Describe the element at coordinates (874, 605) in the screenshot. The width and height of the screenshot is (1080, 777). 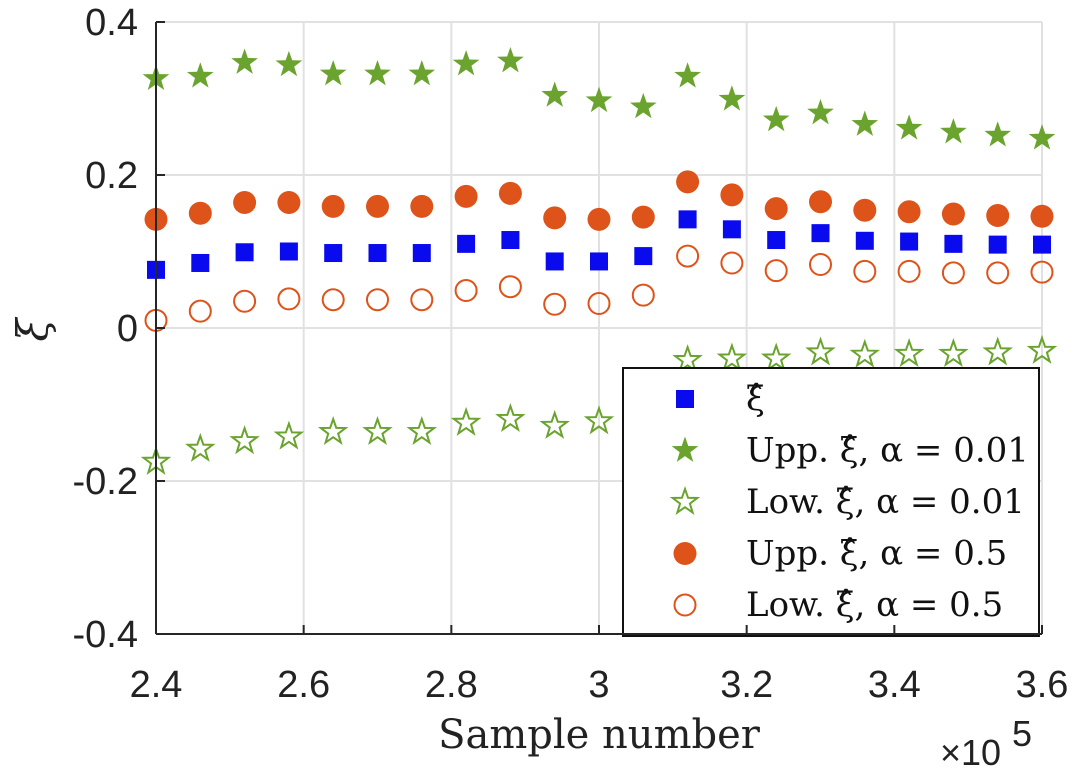
I see `legend-label: Low. ξ̂, α = 0.5` at that location.